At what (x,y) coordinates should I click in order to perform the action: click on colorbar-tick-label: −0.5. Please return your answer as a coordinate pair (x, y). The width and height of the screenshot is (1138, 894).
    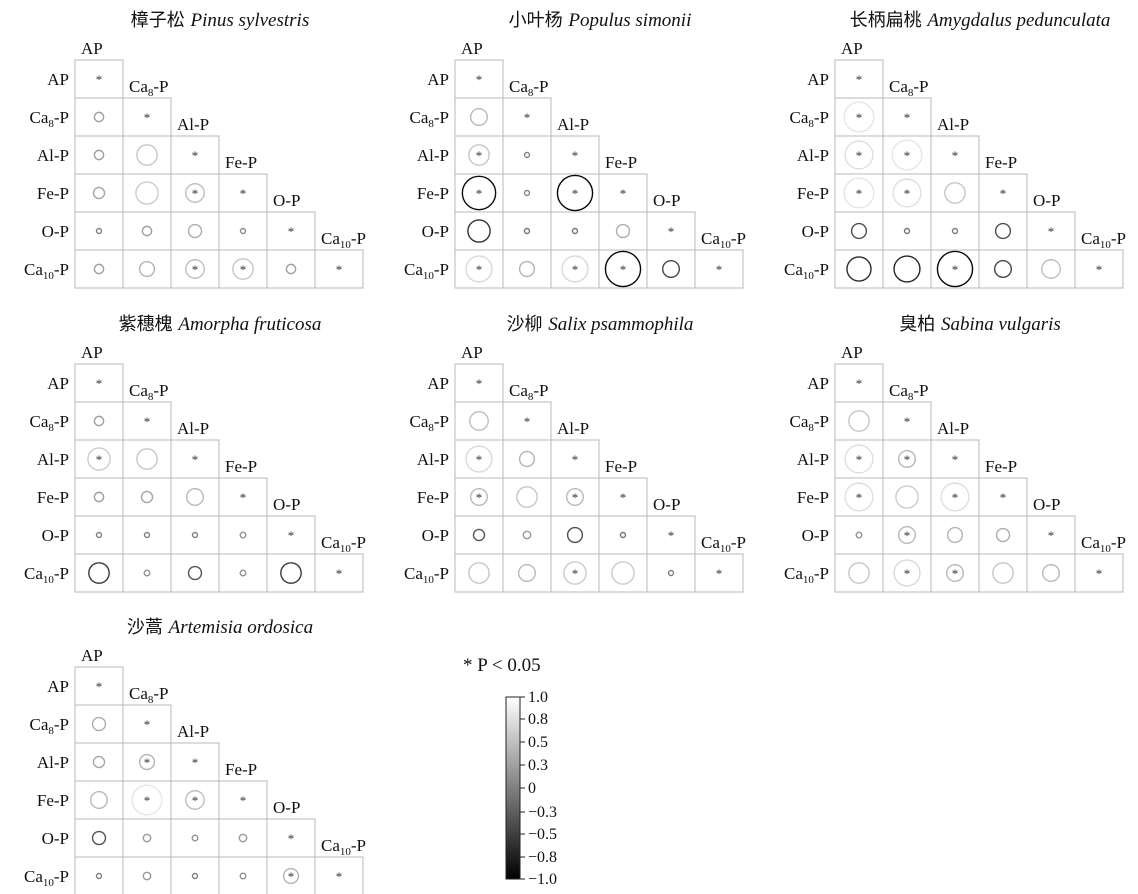
    Looking at the image, I should click on (542, 834).